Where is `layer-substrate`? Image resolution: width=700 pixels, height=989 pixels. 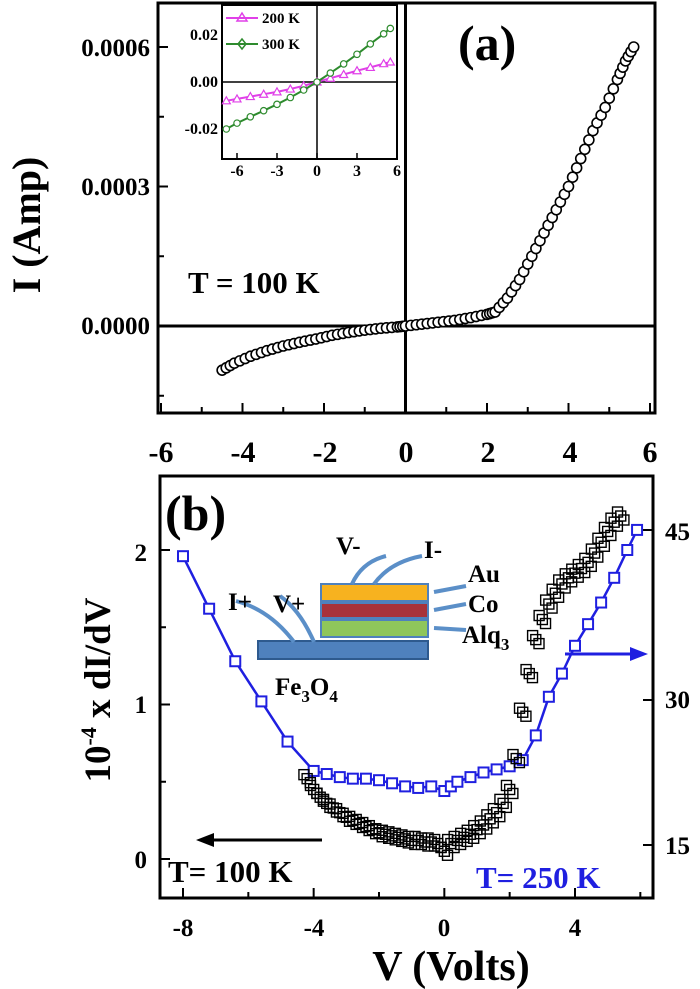
layer-substrate is located at coordinates (343, 650).